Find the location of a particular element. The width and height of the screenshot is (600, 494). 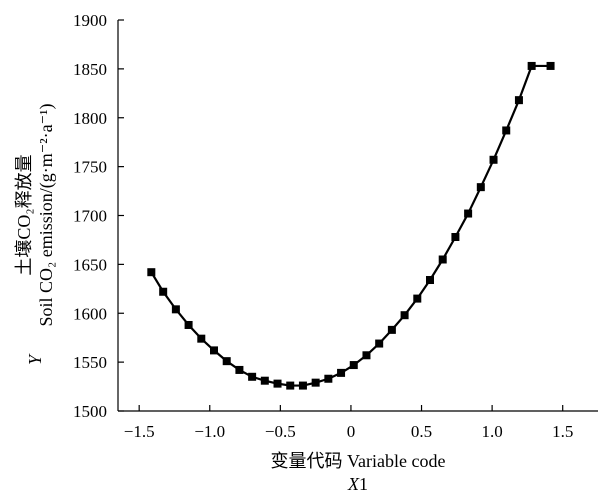

x-tick-label: 1.0 is located at coordinates (491, 431).